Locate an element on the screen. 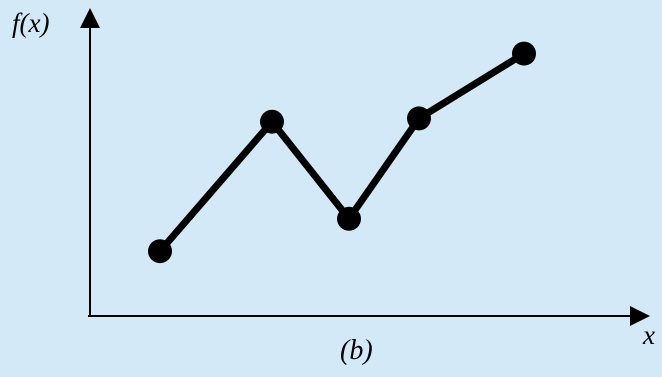 This screenshot has height=377, width=662. y-axis-label: f(x) is located at coordinates (31, 23).